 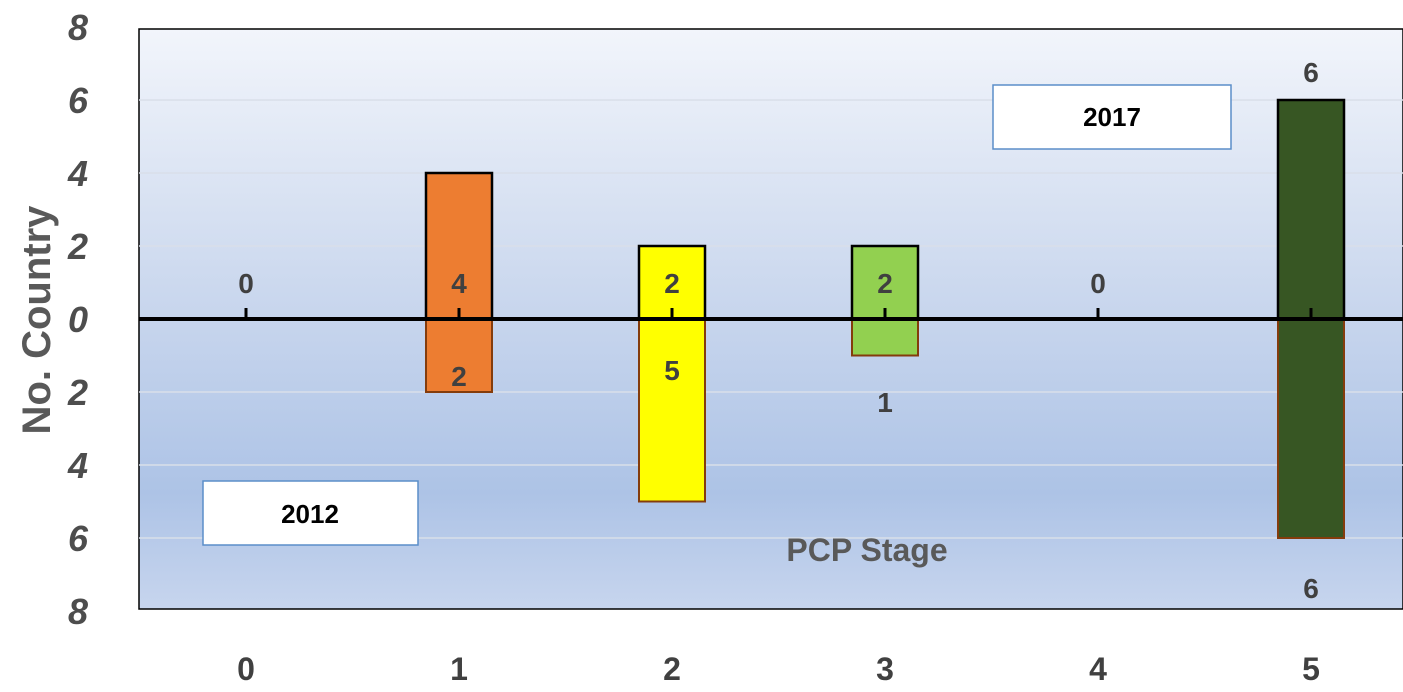 What do you see at coordinates (459, 283) in the screenshot?
I see `data-label-2017: 4` at bounding box center [459, 283].